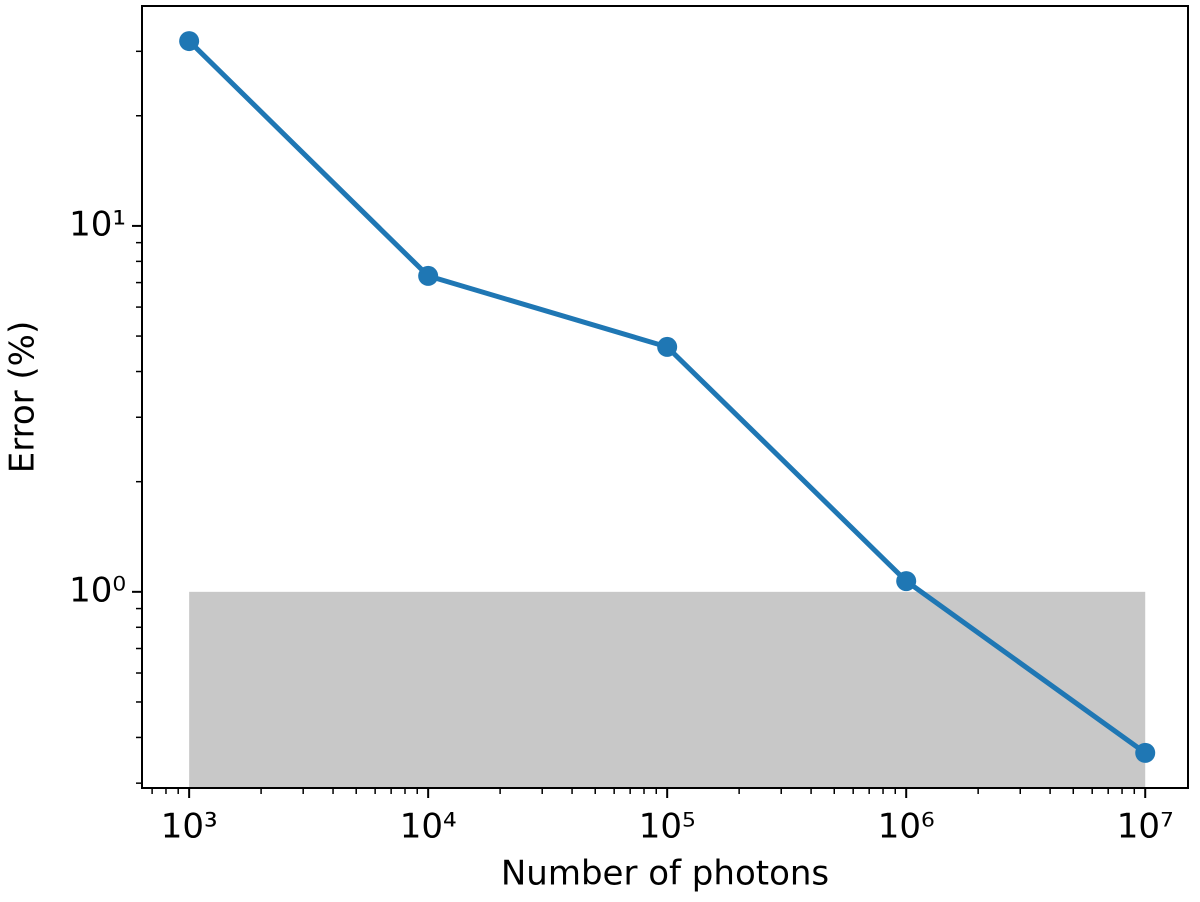 This screenshot has width=1200, height=902. What do you see at coordinates (667, 827) in the screenshot?
I see `x-tick-label: 10⁵` at bounding box center [667, 827].